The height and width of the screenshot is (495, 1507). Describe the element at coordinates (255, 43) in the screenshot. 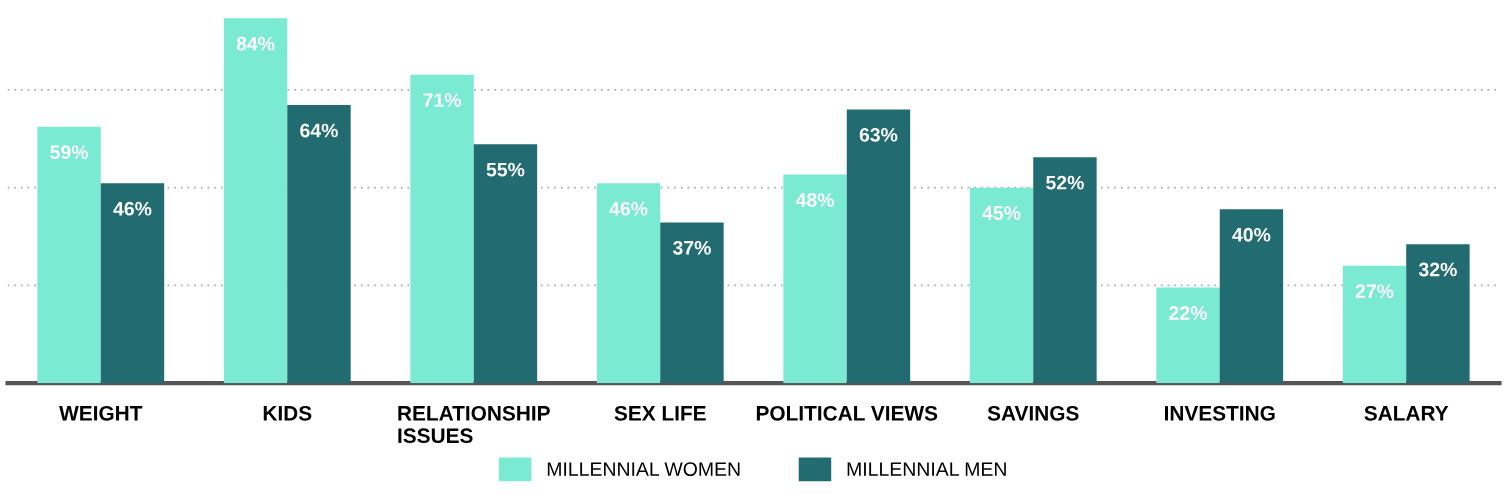

I see `data-label: 84%` at that location.